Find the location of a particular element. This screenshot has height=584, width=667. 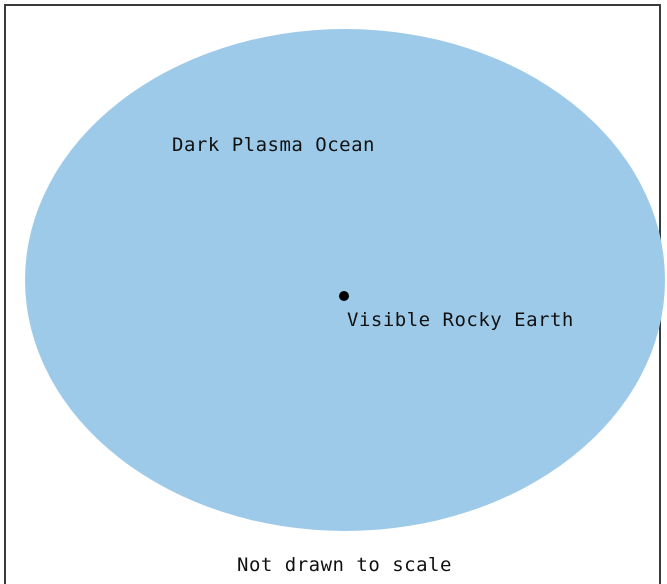

ocean-label: Dark Plasma Ocean is located at coordinates (273, 145).